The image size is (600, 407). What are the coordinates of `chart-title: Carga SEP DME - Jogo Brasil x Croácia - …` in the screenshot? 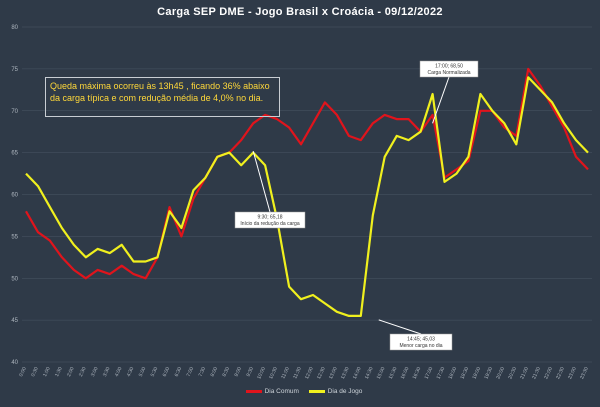 It's located at (300, 12).